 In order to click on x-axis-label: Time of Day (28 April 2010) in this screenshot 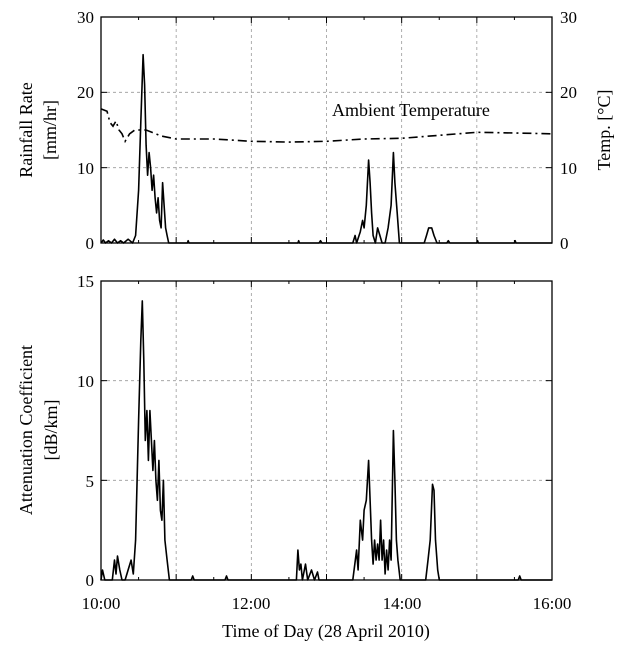, I will do `click(326, 631)`.